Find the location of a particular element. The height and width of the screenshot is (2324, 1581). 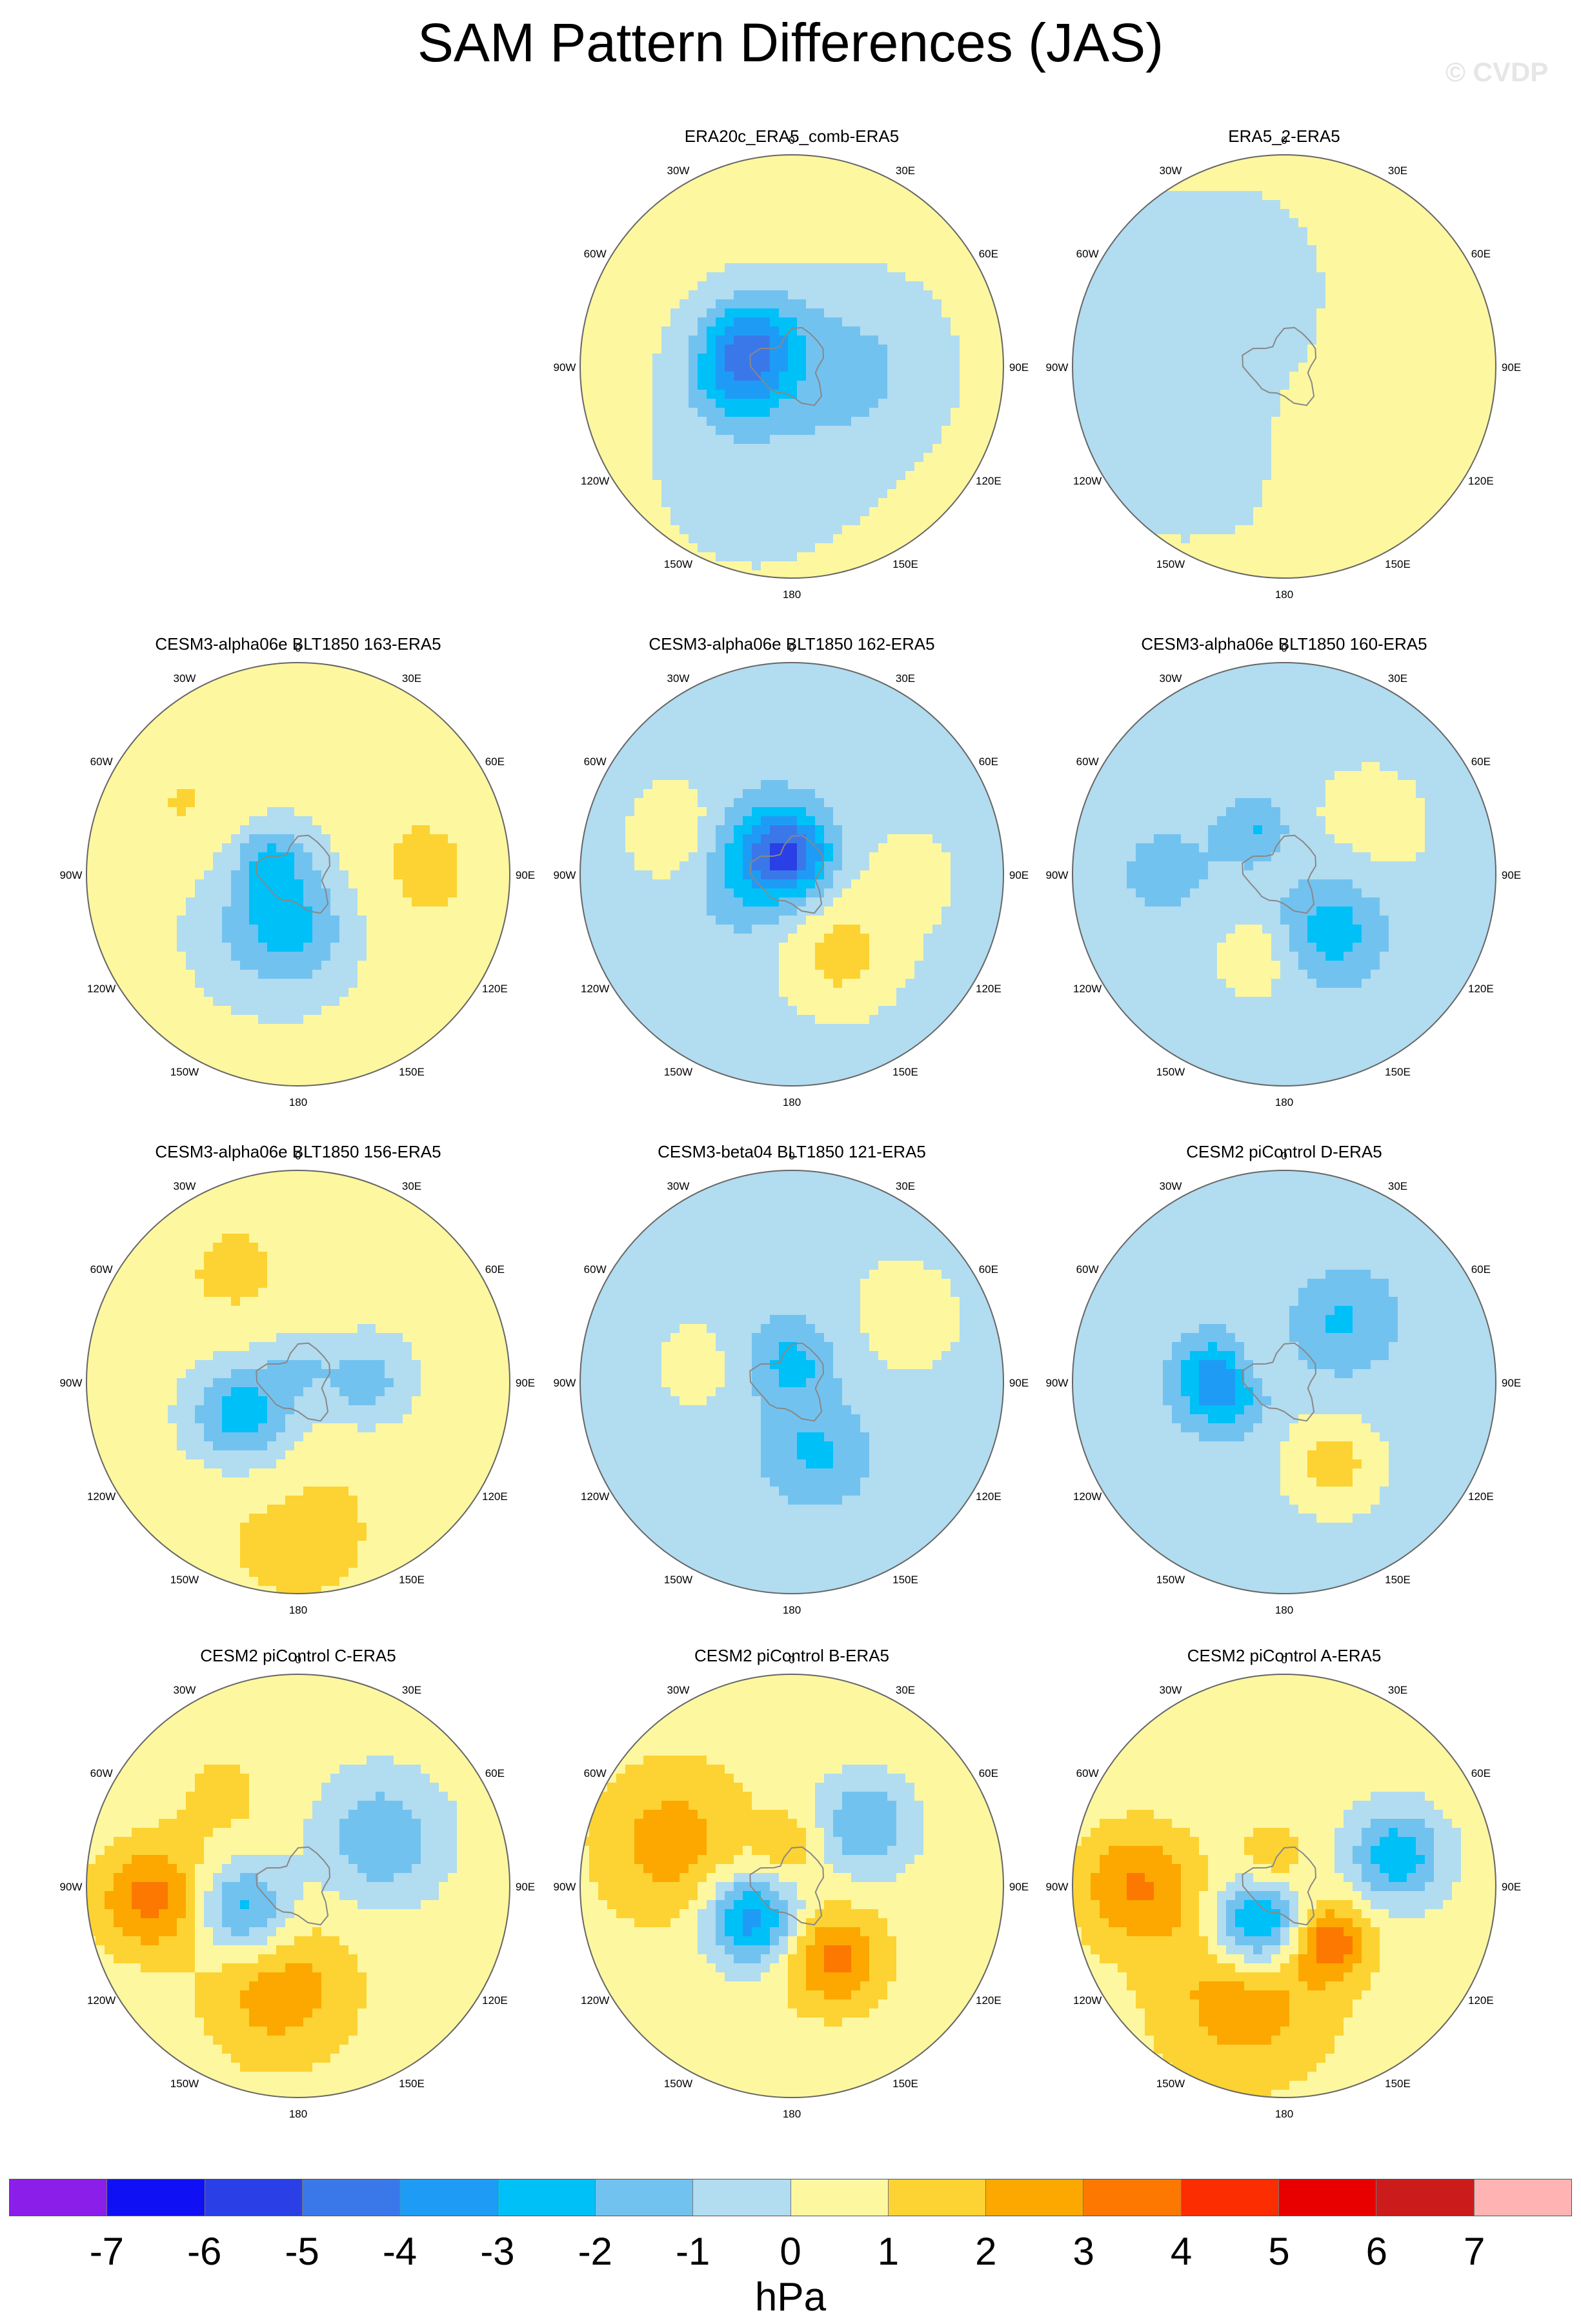

longitude-label: 30E is located at coordinates (1397, 171).